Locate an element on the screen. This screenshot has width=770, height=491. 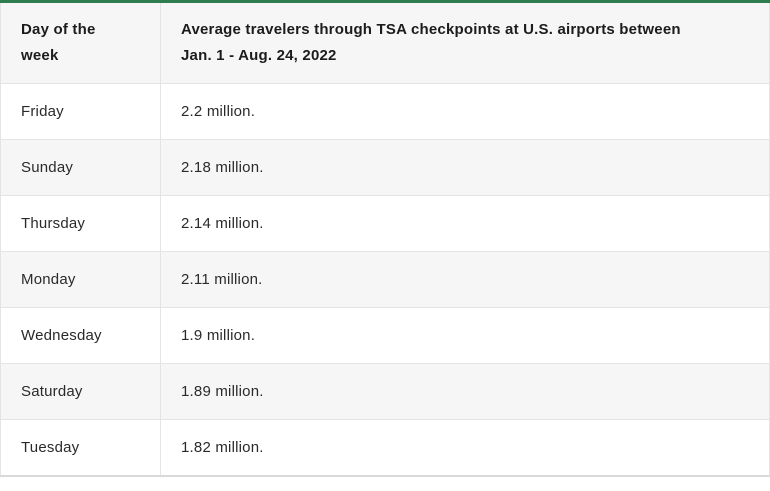
value-cell: 2.11 million. is located at coordinates (465, 279).